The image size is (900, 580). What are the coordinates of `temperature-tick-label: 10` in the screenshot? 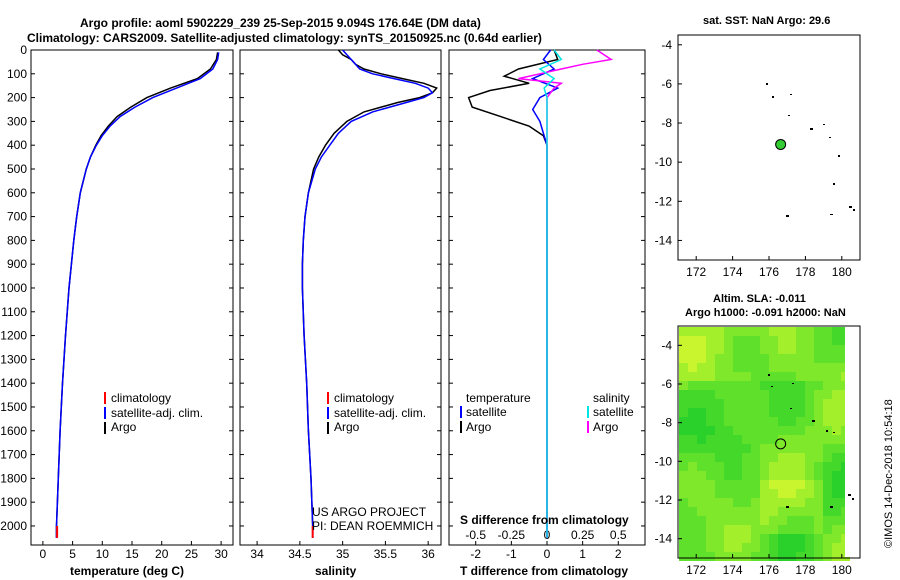 It's located at (103, 554).